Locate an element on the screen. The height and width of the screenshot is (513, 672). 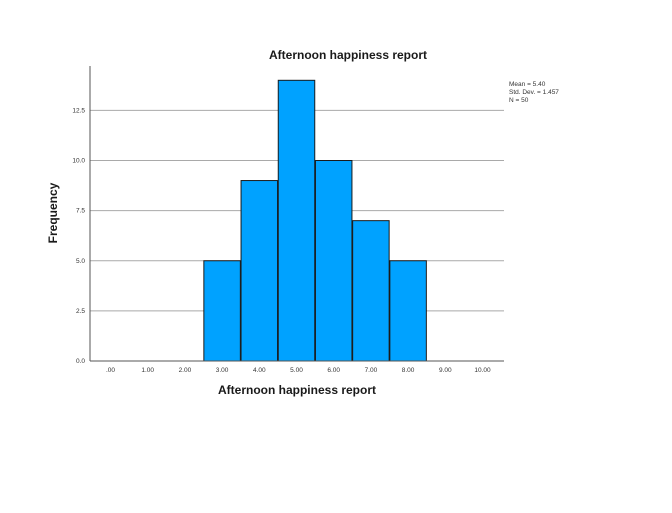
x-tick-label: 10.00 is located at coordinates (482, 370).